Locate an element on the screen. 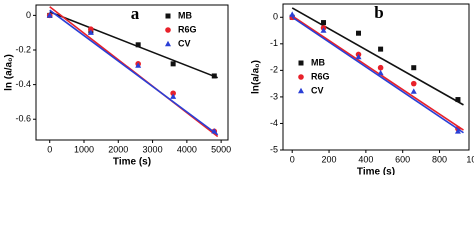 The height and width of the screenshot is (240, 474). x-tick-label: 4000 is located at coordinates (187, 149).